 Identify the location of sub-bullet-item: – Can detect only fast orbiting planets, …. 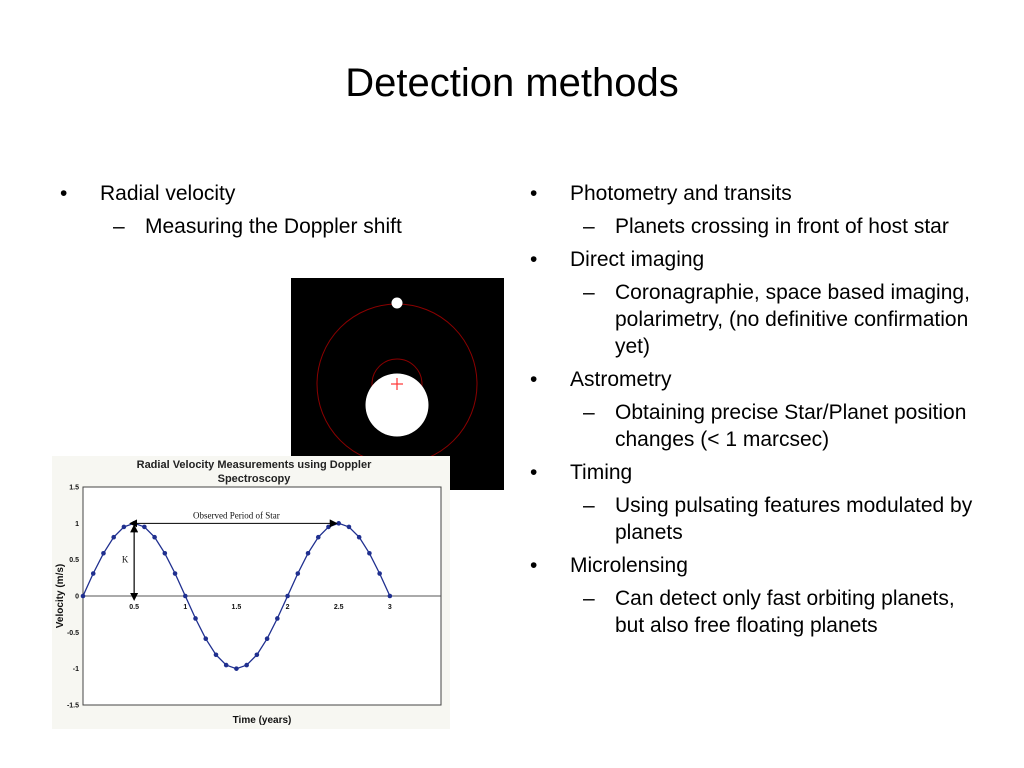
(775, 612).